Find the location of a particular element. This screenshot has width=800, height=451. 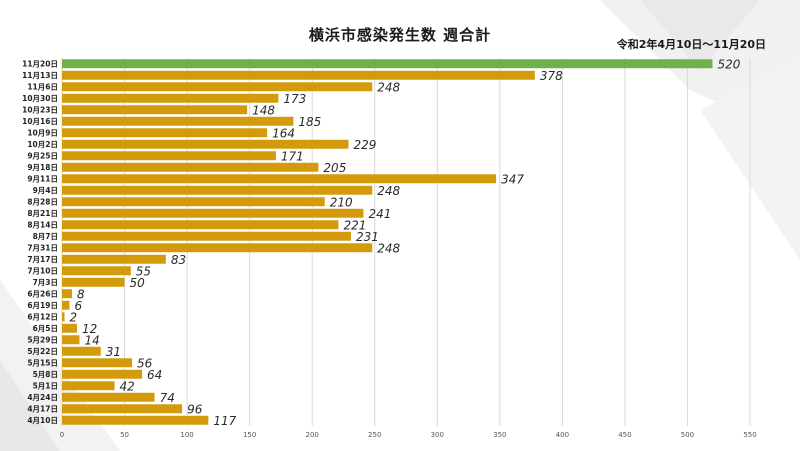

chart-subtitle: 令和2年4月10日～11月20日 is located at coordinates (691, 44).